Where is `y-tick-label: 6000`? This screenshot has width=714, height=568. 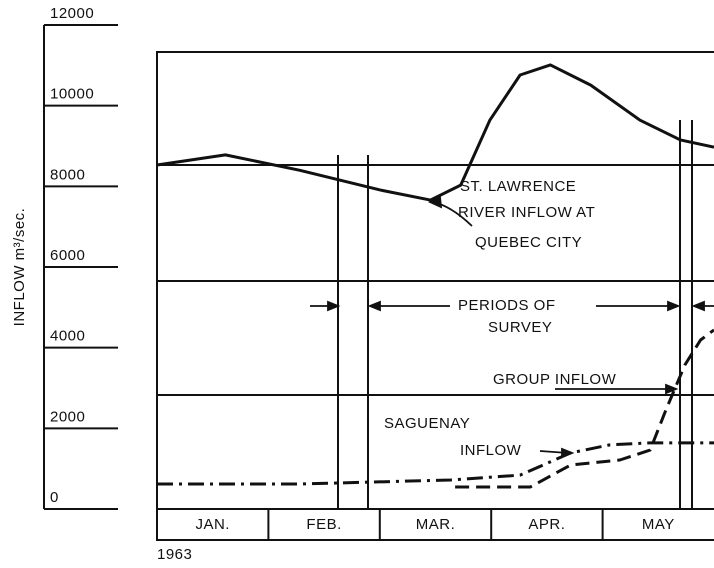 y-tick-label: 6000 is located at coordinates (67, 255).